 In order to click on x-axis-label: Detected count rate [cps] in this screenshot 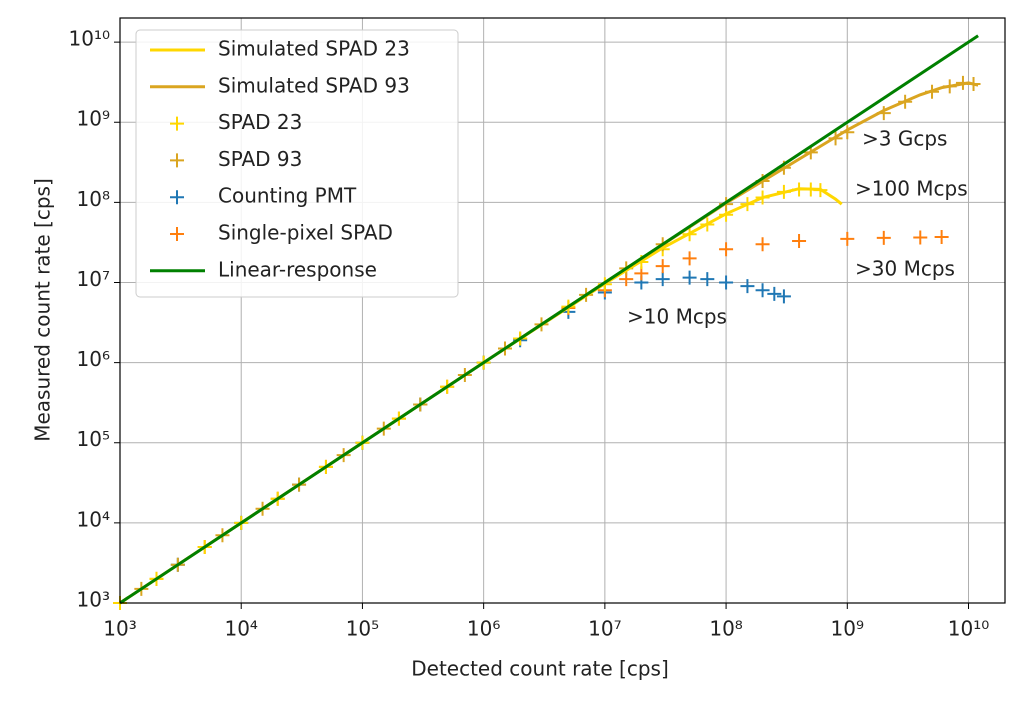, I will do `click(540, 669)`.